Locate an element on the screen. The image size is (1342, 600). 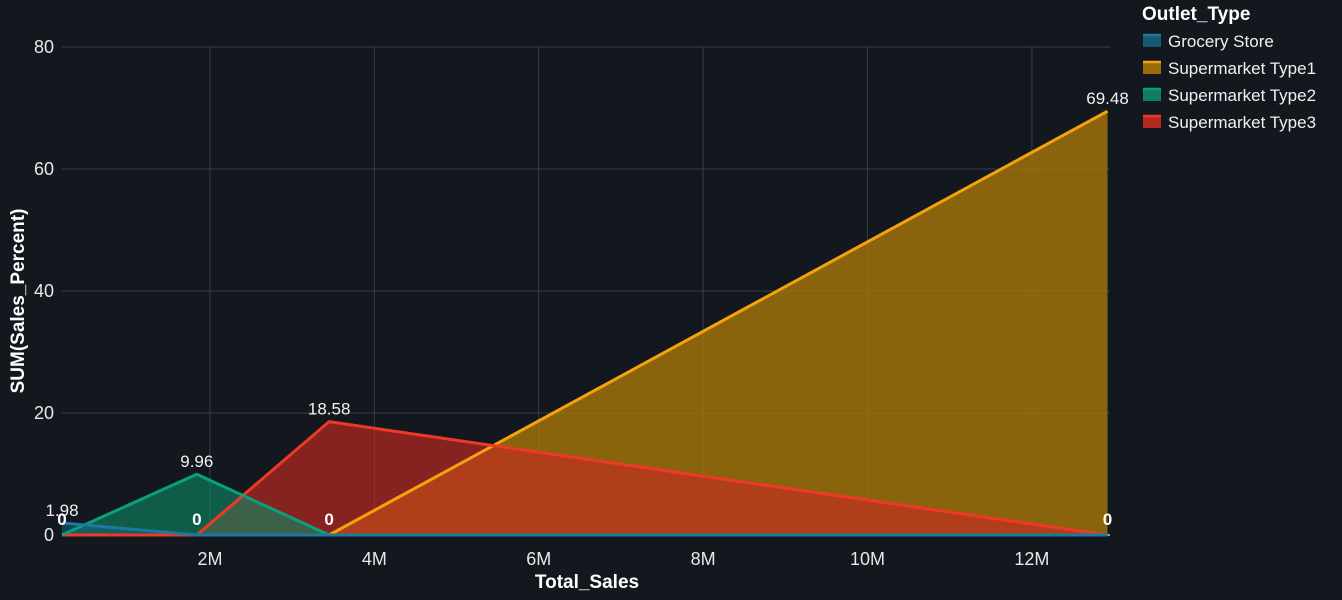
legend-item-supermarket-type2: Supermarket Type2 is located at coordinates (1229, 95).